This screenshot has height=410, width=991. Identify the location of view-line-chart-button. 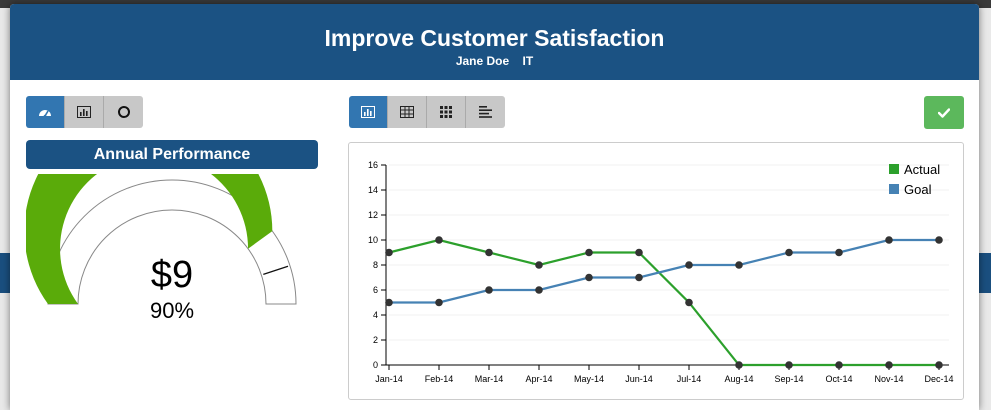
(368, 112).